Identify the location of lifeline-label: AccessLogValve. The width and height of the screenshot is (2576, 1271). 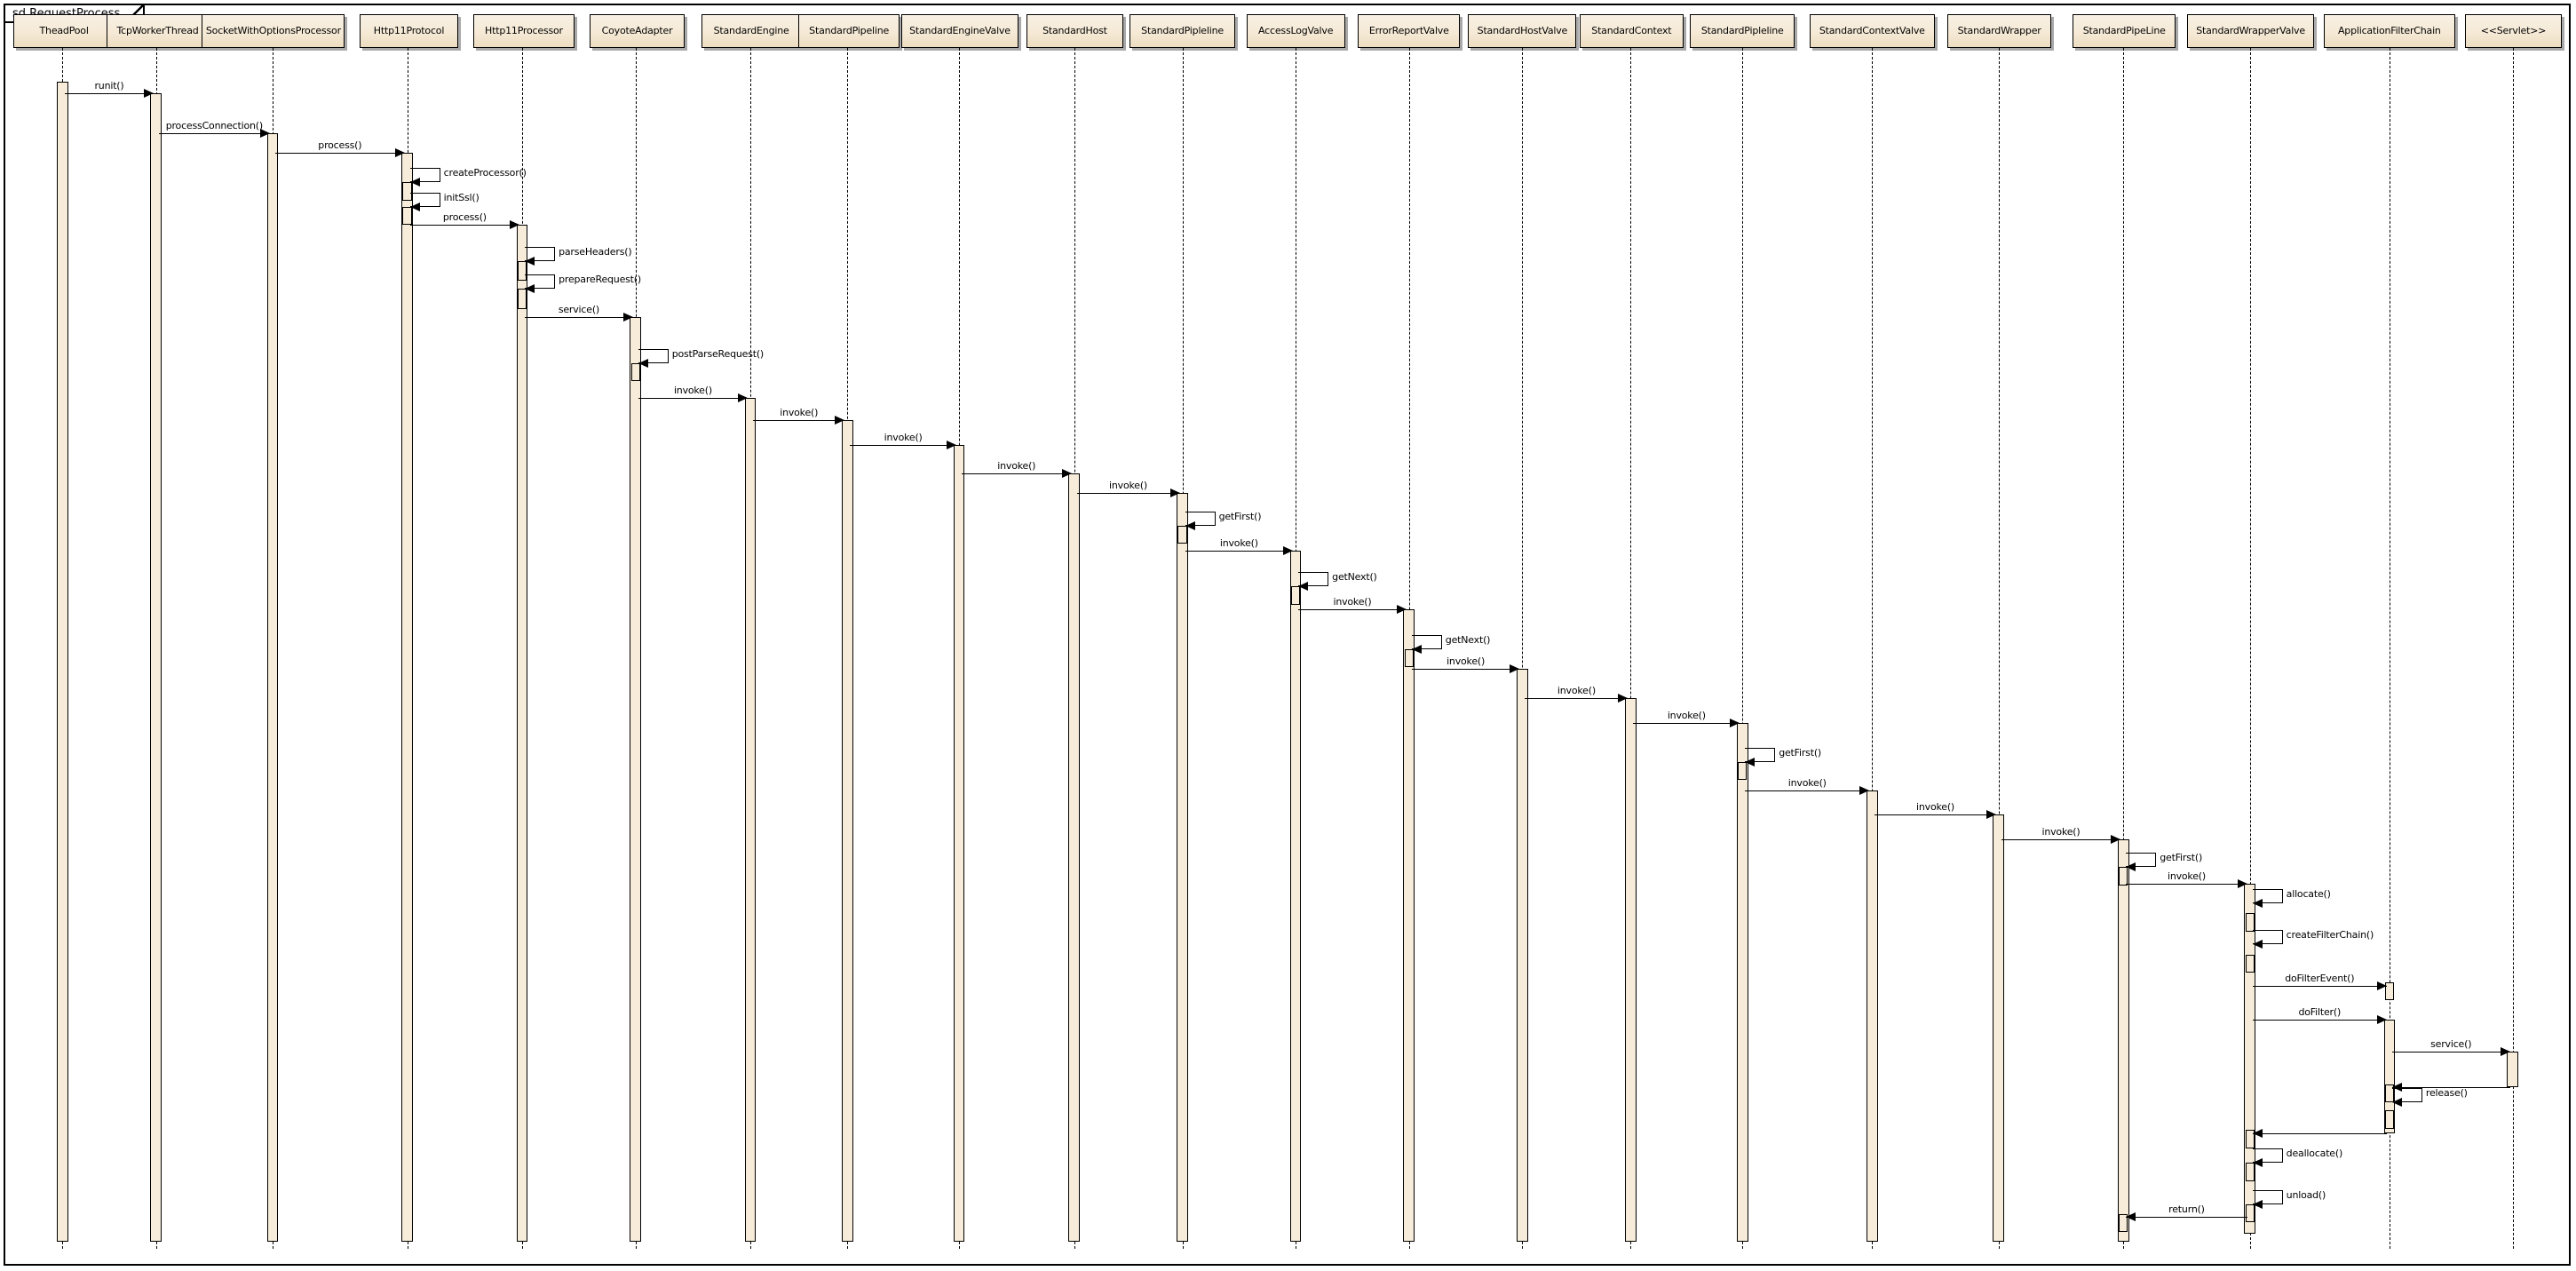
(1296, 31).